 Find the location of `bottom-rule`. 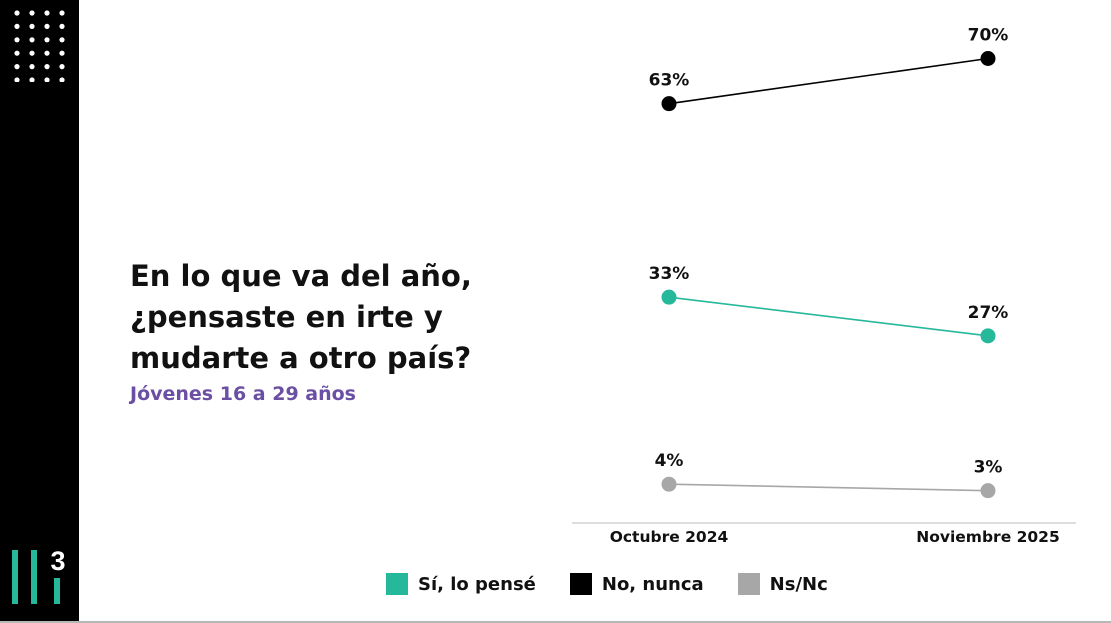

bottom-rule is located at coordinates (555, 622).